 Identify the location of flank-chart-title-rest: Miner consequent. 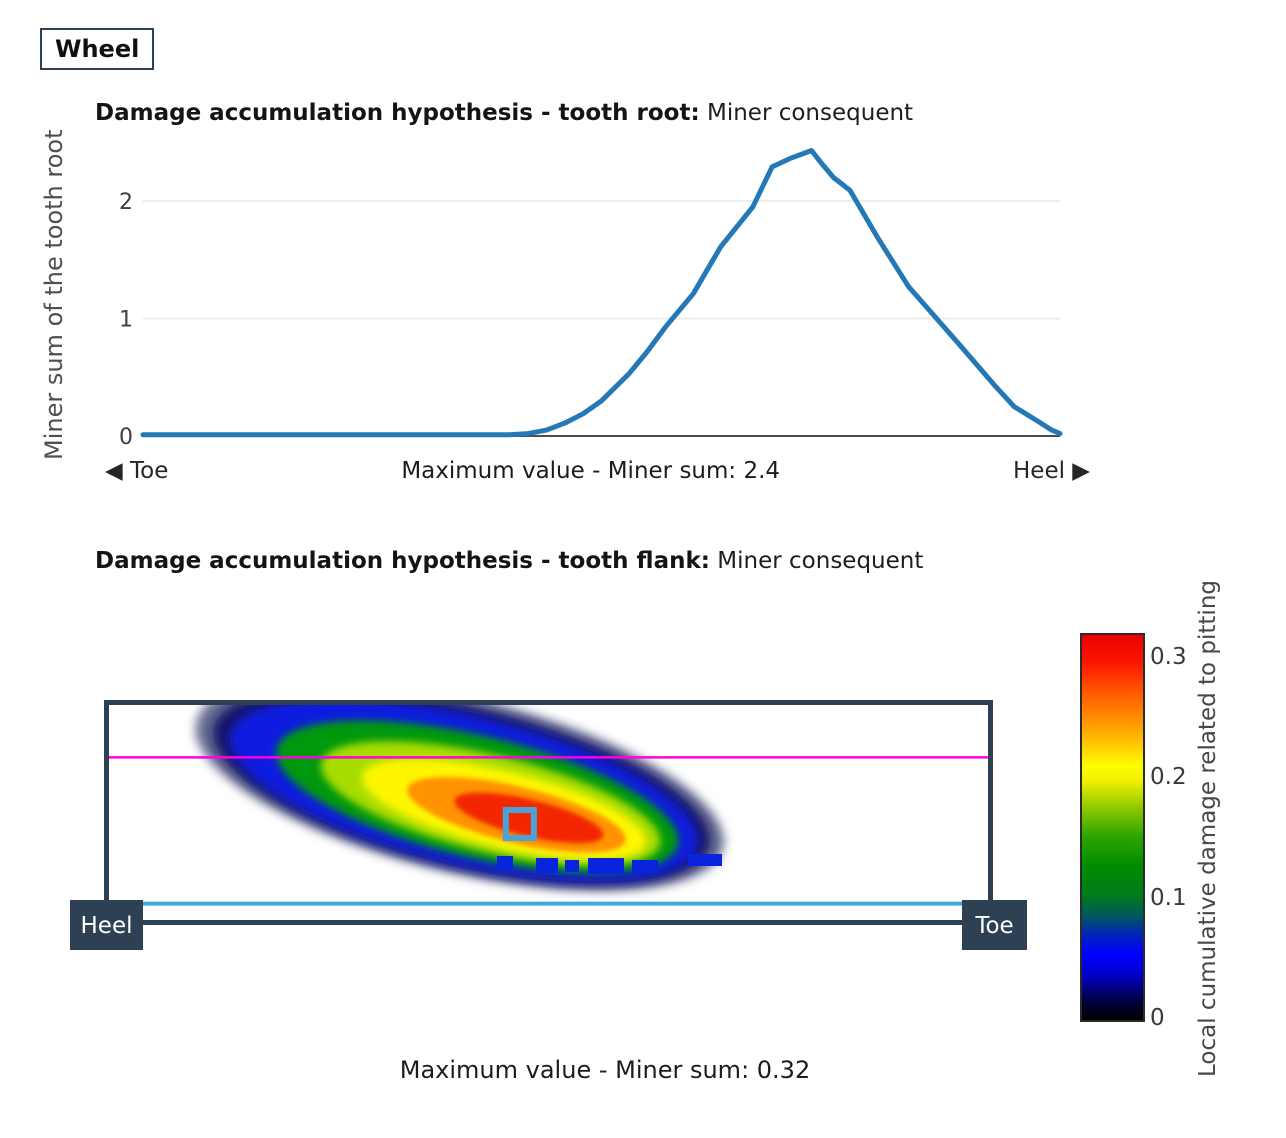
(820, 561).